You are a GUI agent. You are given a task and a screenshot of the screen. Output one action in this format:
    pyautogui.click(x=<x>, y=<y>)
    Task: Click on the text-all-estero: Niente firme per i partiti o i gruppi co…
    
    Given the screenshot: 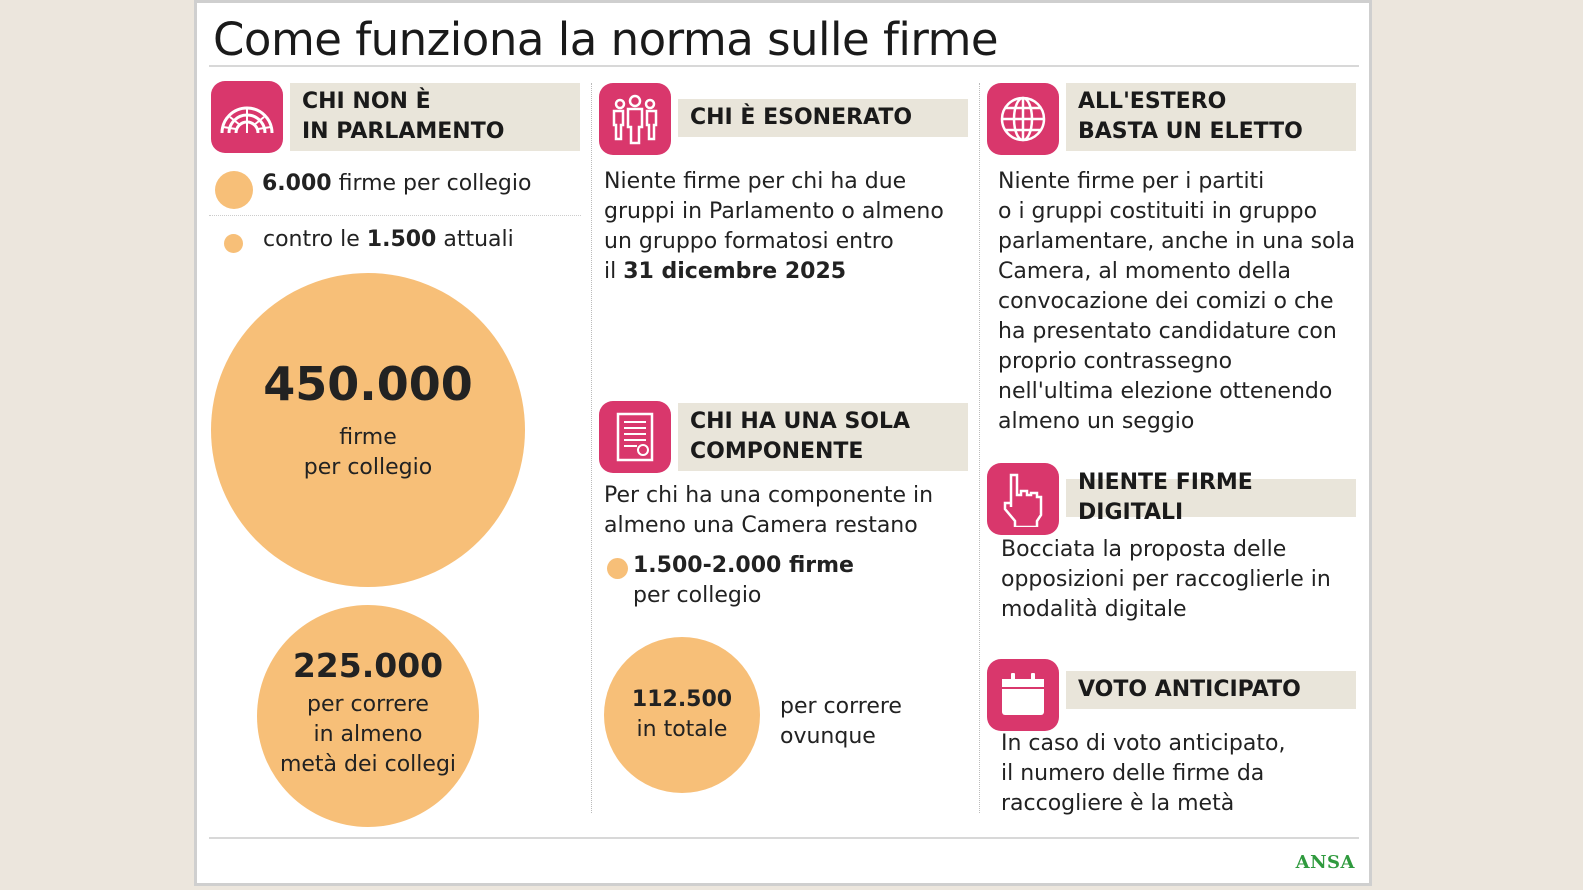 What is the action you would take?
    pyautogui.click(x=1177, y=301)
    